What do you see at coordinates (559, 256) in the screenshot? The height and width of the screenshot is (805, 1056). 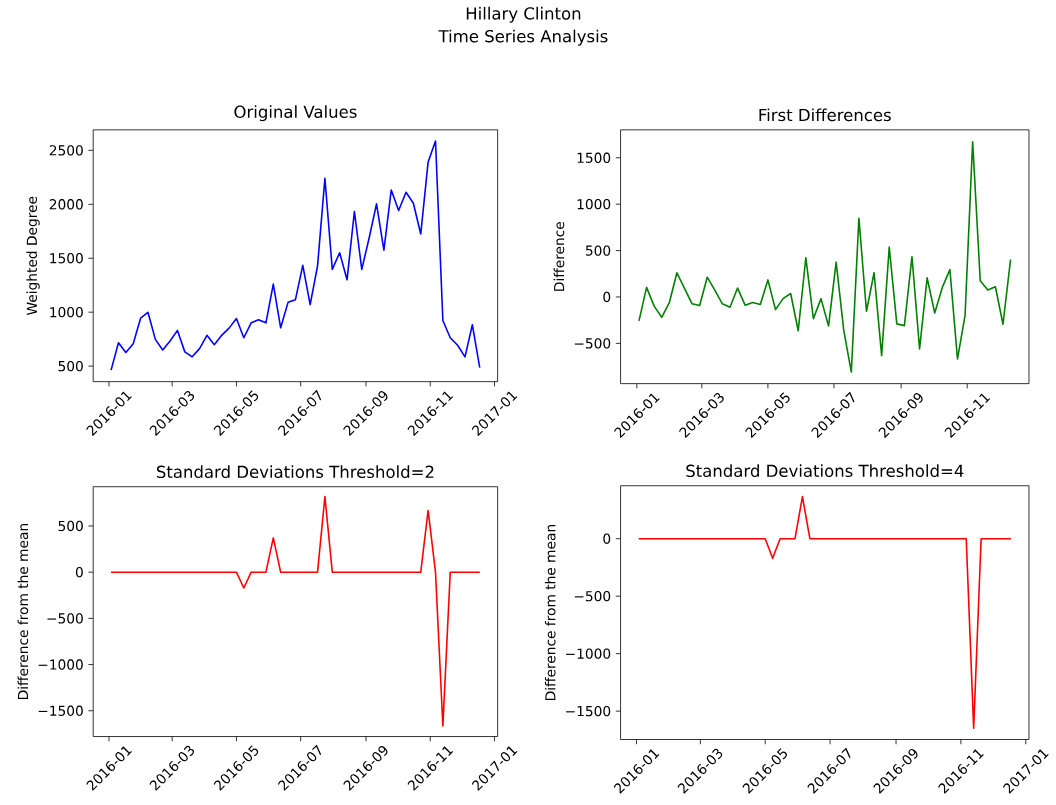 I see `y-axis-title: Difference` at bounding box center [559, 256].